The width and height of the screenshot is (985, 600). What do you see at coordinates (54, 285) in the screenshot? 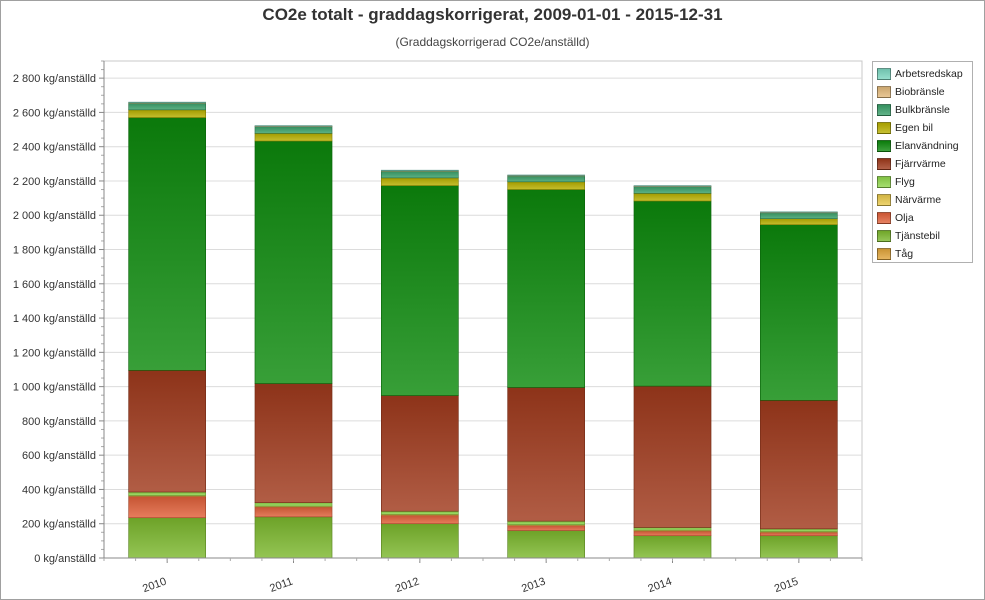
I see `y-tick-label: 1 600 kg/anställd` at bounding box center [54, 285].